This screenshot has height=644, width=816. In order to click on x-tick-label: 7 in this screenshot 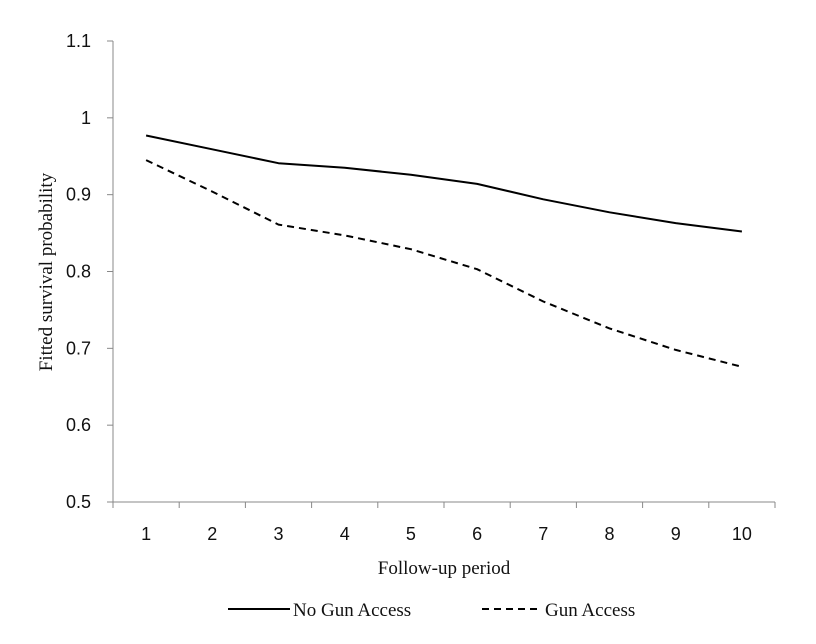, I will do `click(543, 534)`.